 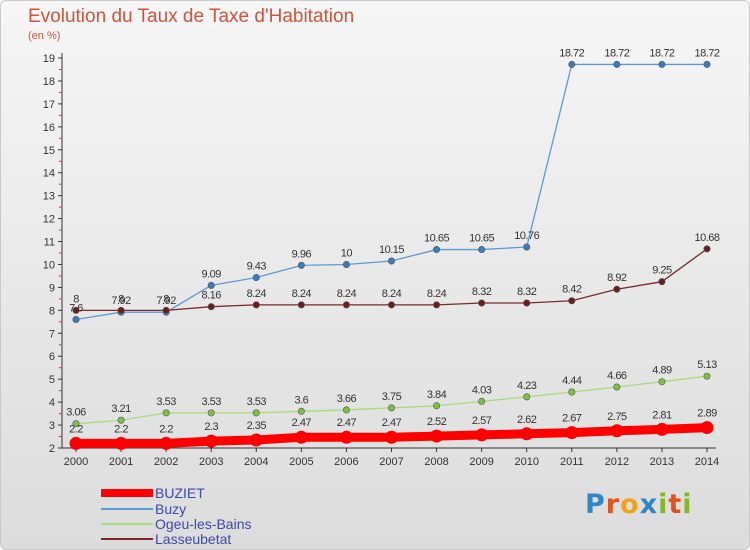 What do you see at coordinates (127, 493) in the screenshot?
I see `legend-swatch-buziet` at bounding box center [127, 493].